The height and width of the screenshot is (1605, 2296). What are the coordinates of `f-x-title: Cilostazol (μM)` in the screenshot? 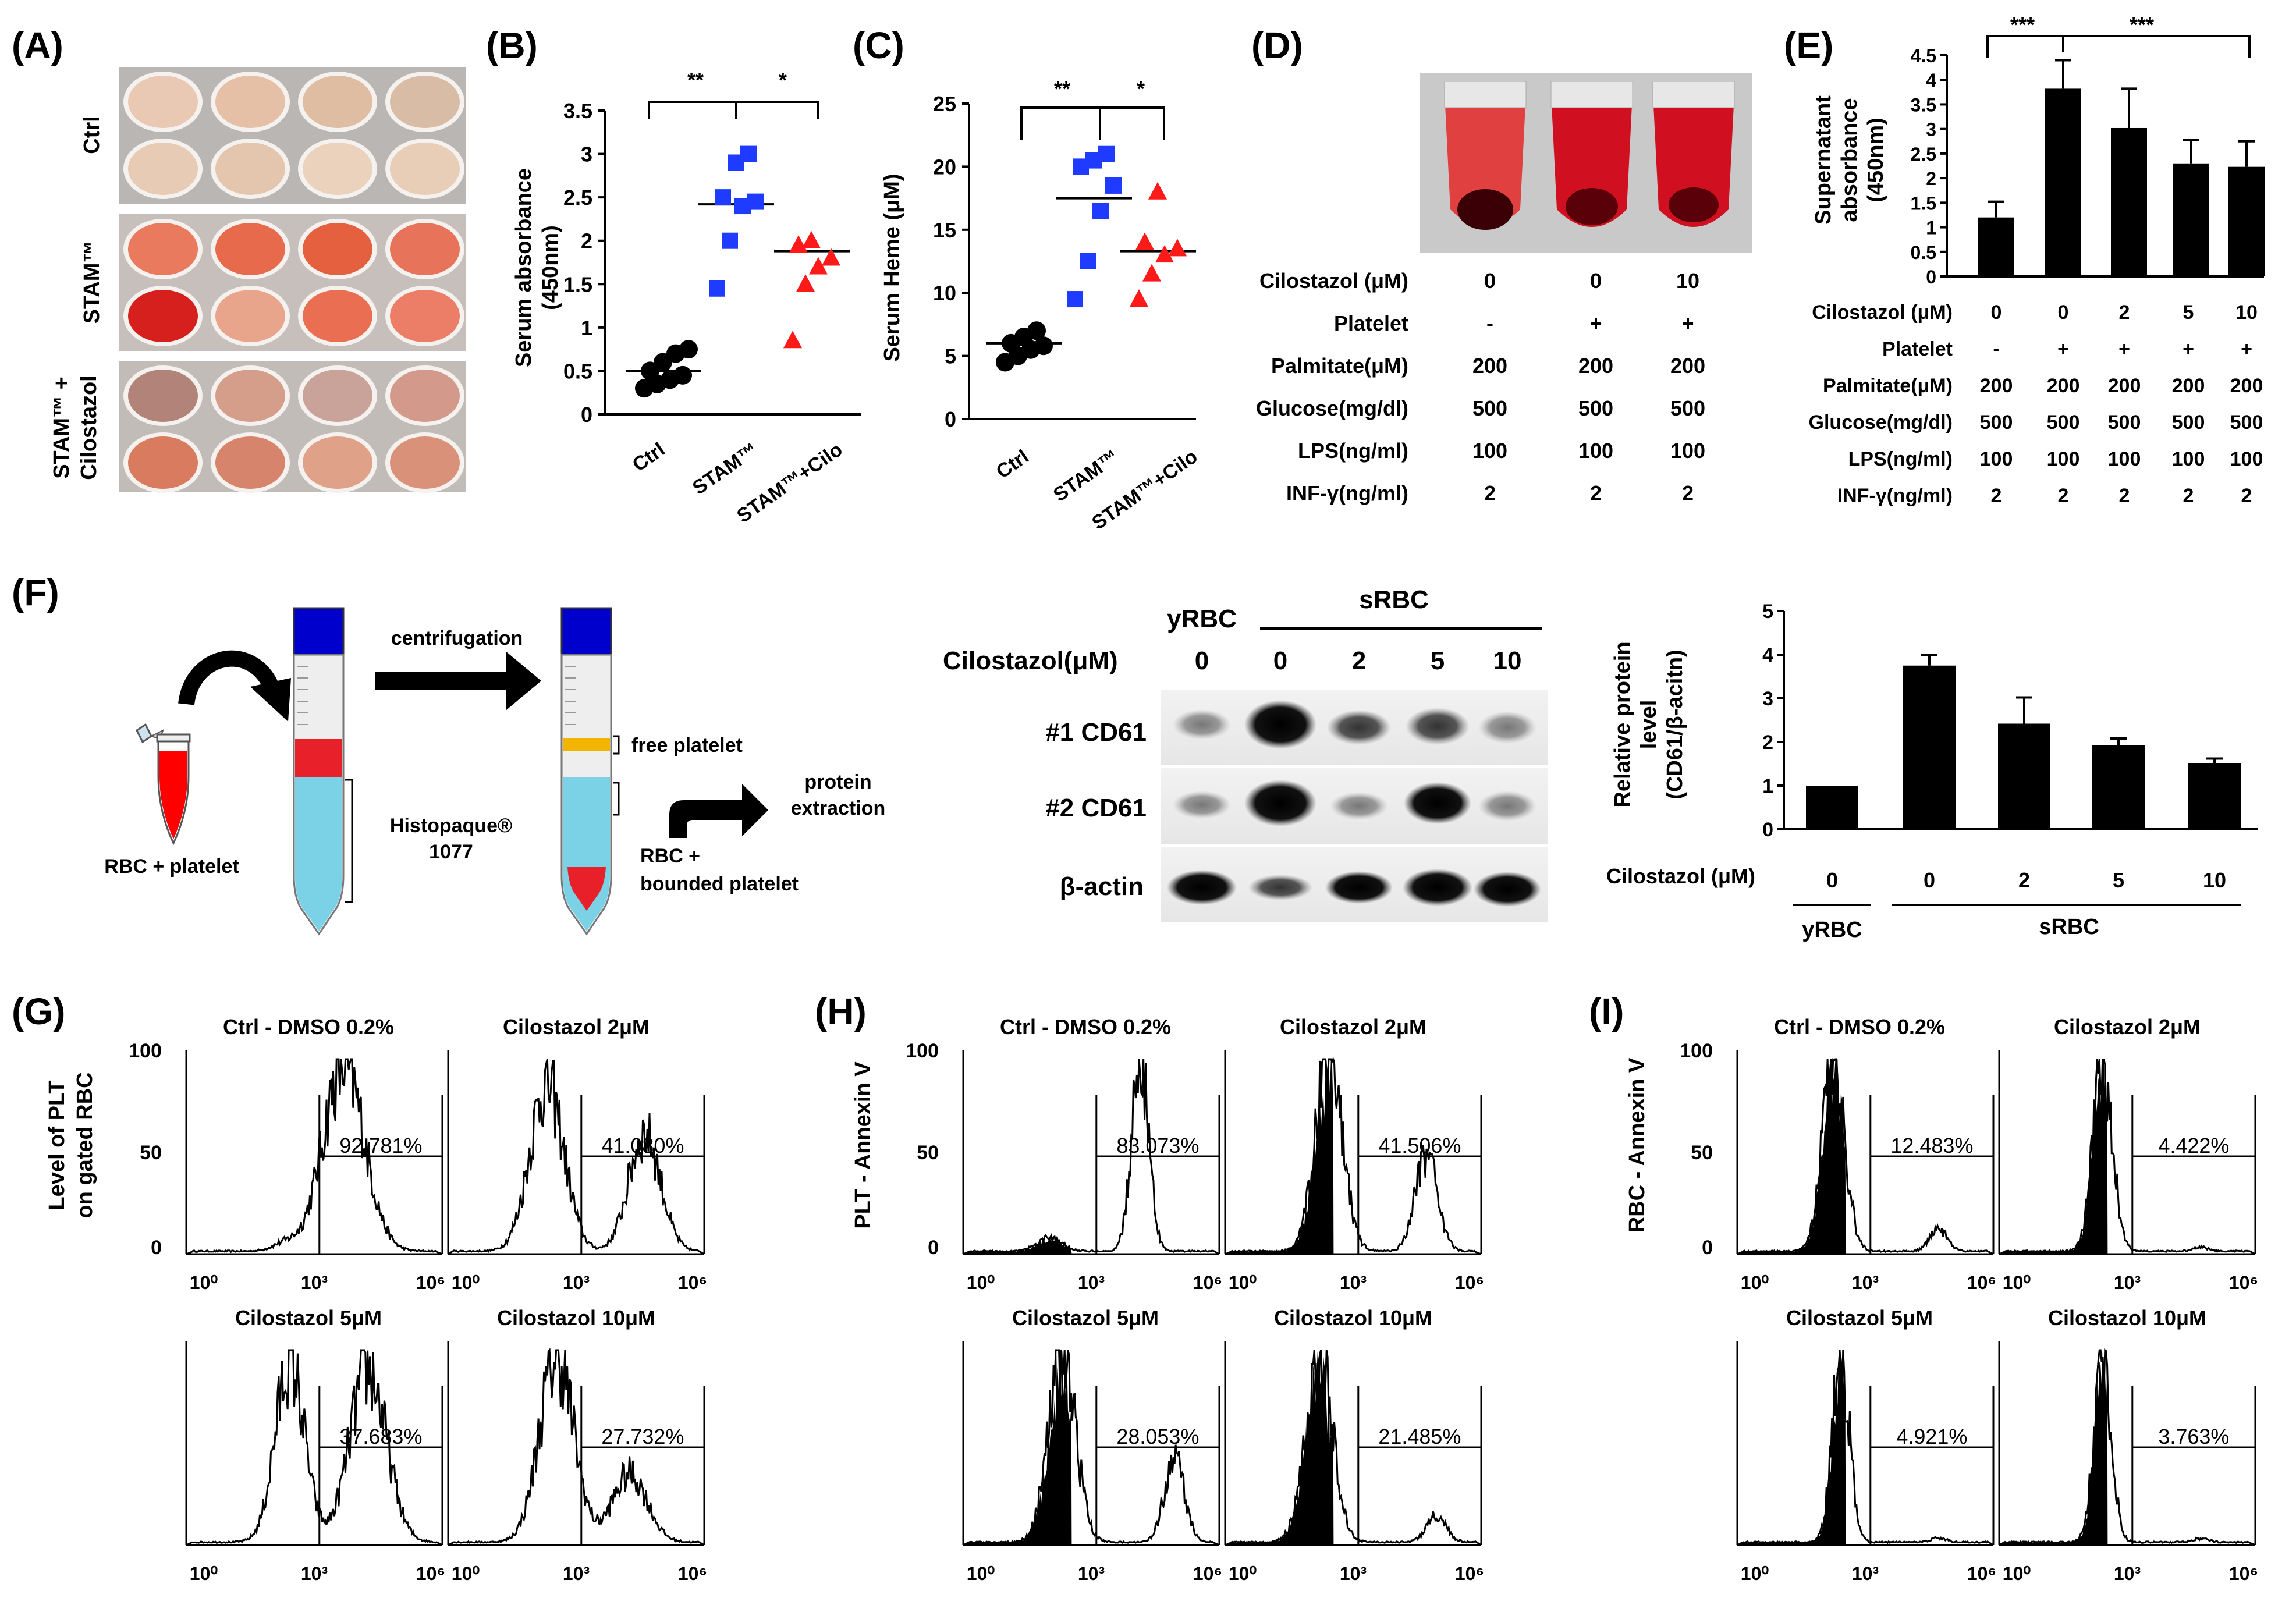 It's located at (1680, 876).